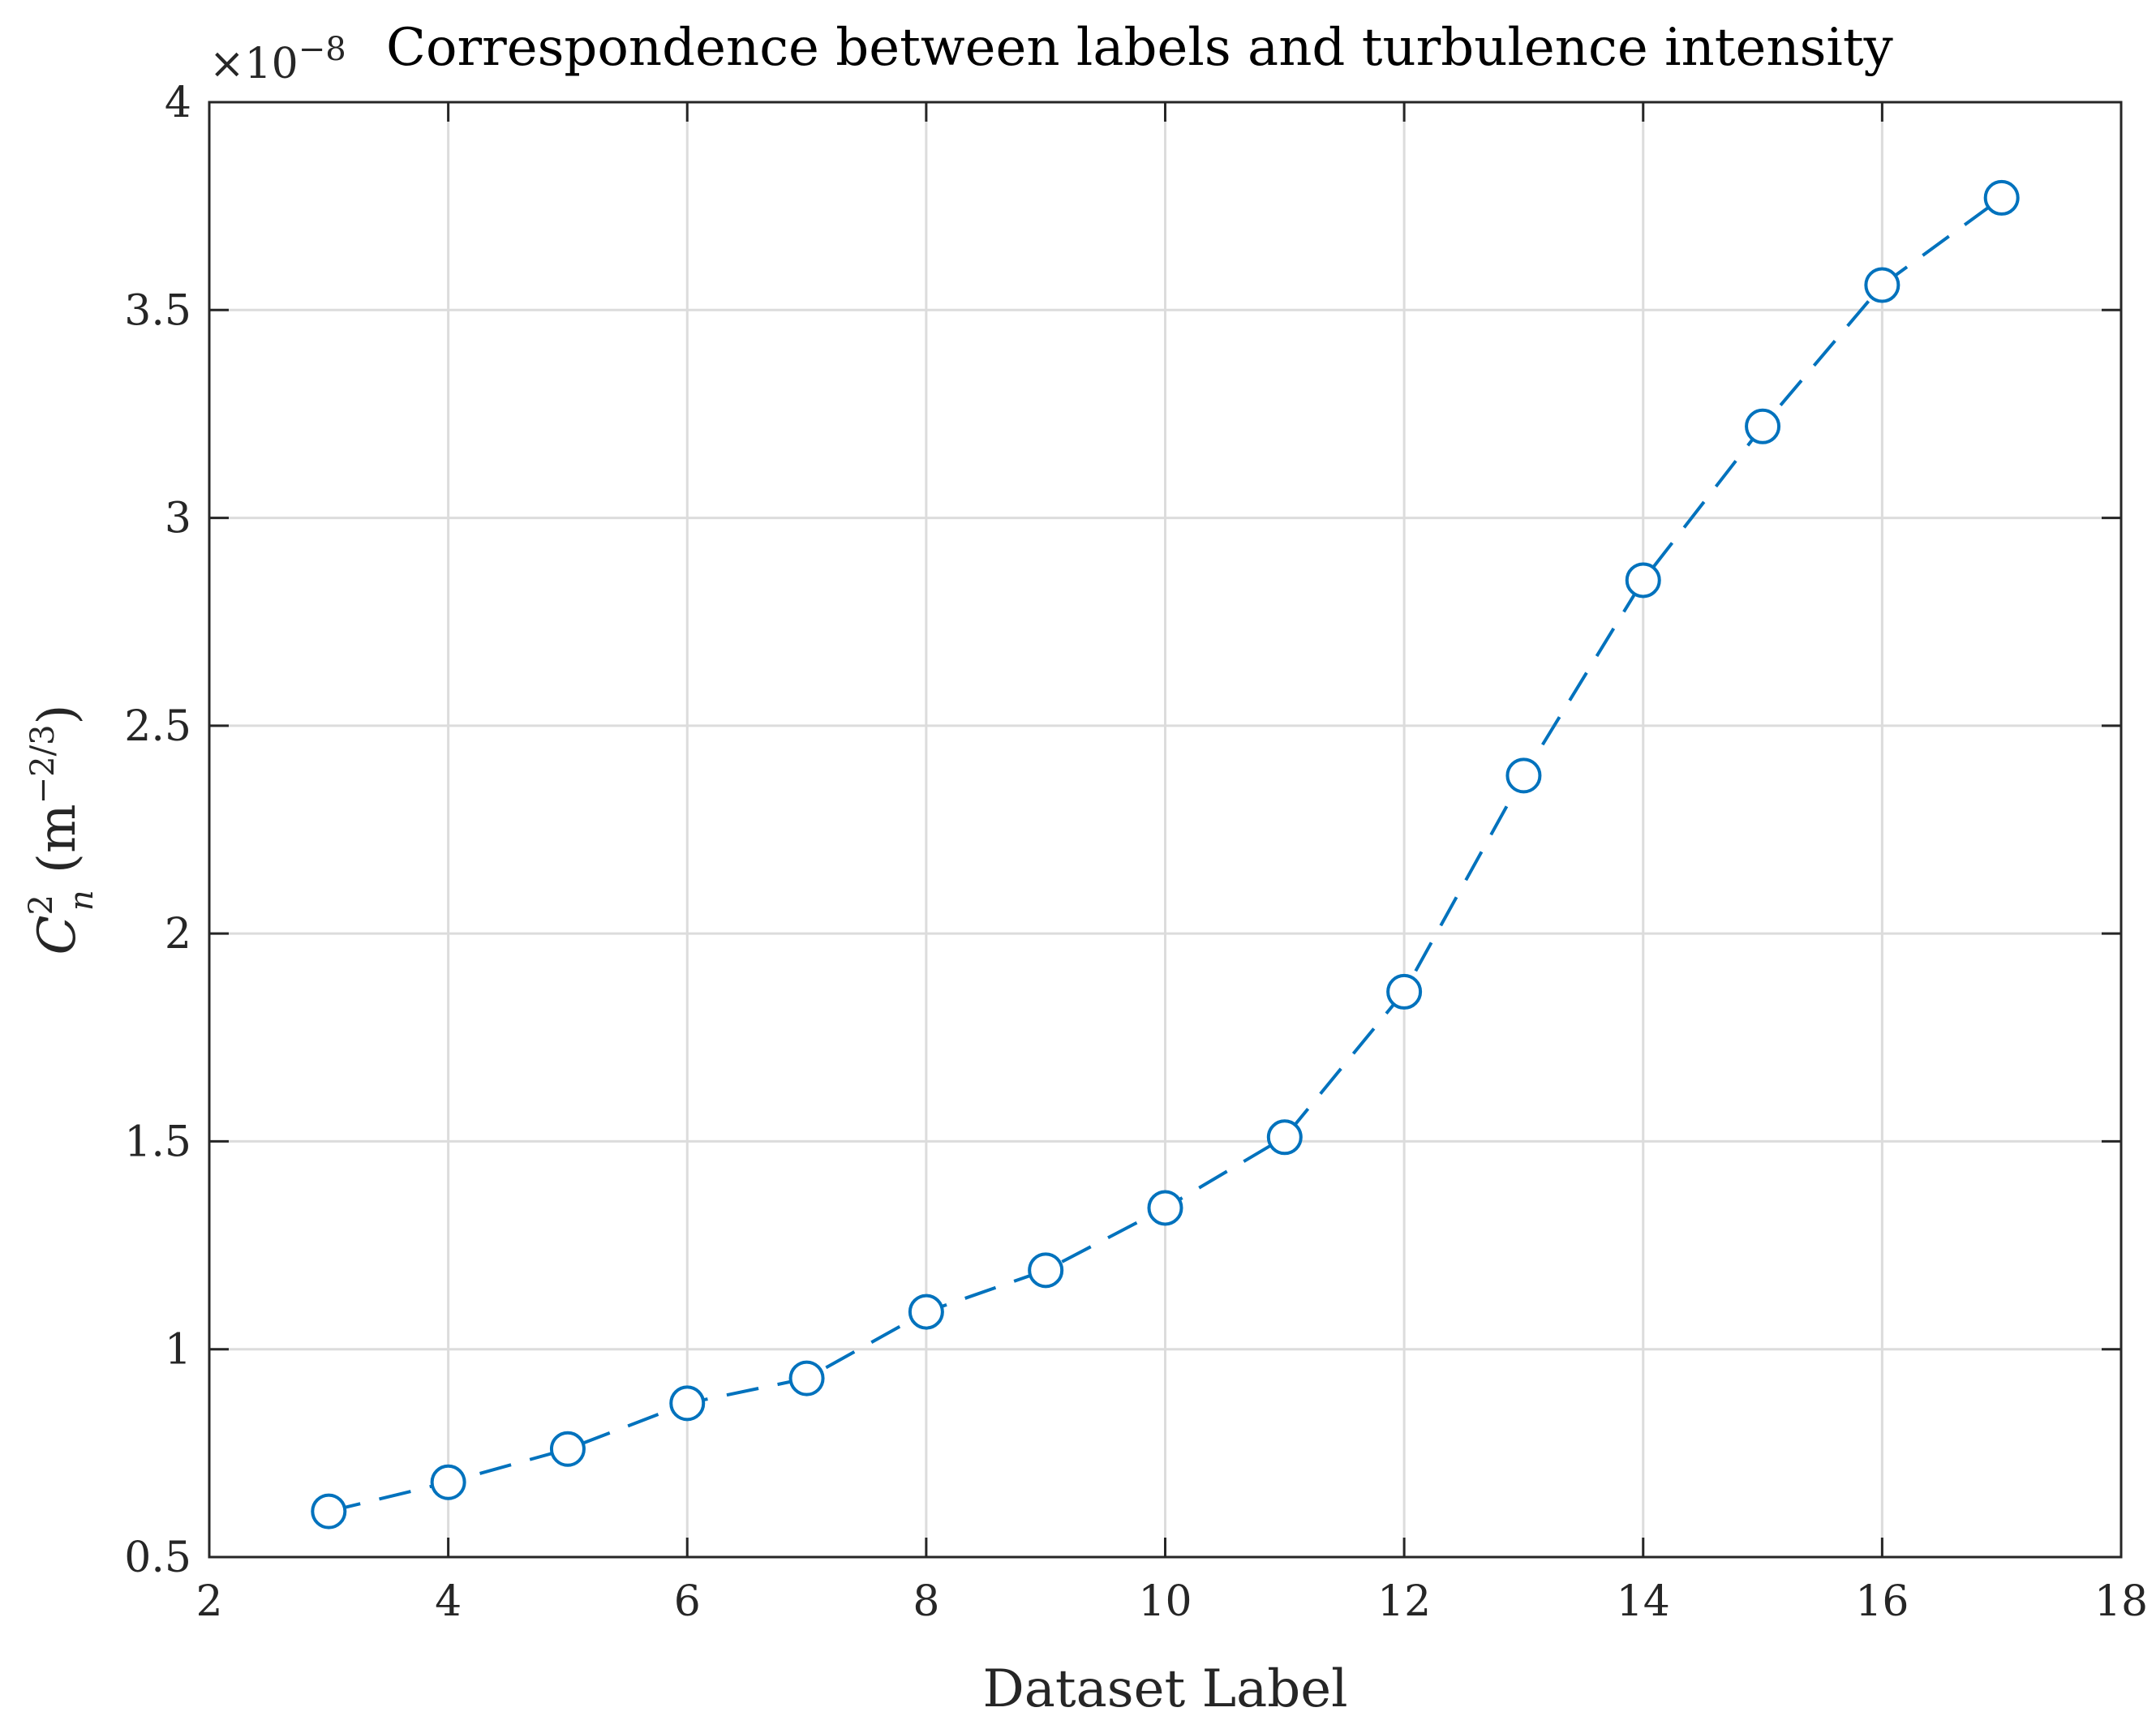 This screenshot has width=2156, height=1729. I want to click on y-label-unit-superscript: −2/3, so click(43, 764).